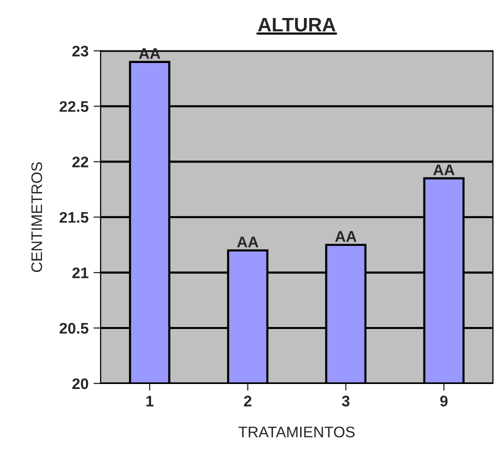 This screenshot has height=462, width=503. I want to click on y-tick-label: 22.5, so click(74, 106).